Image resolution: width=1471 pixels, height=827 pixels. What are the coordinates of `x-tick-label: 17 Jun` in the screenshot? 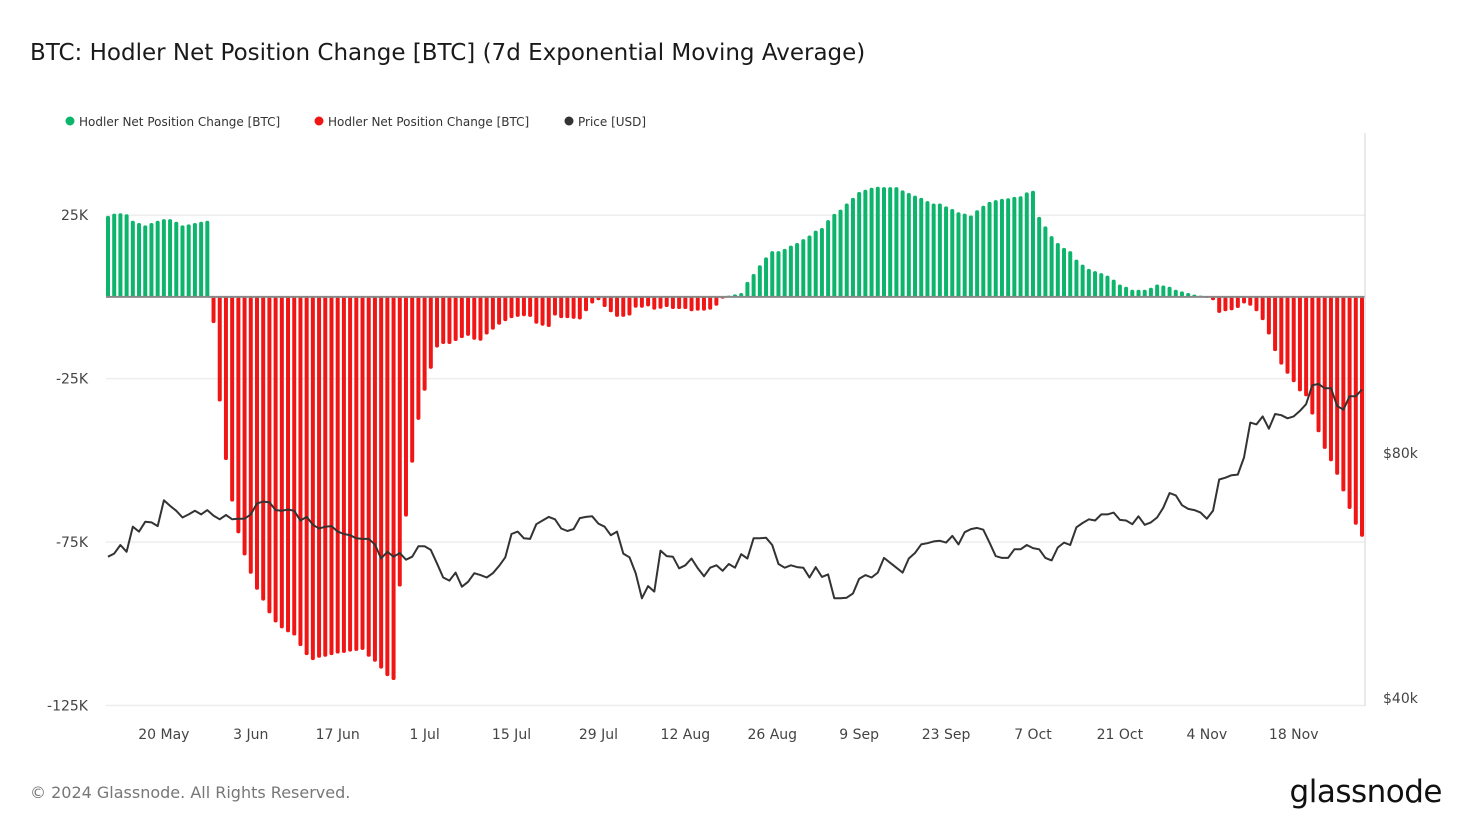 It's located at (338, 735).